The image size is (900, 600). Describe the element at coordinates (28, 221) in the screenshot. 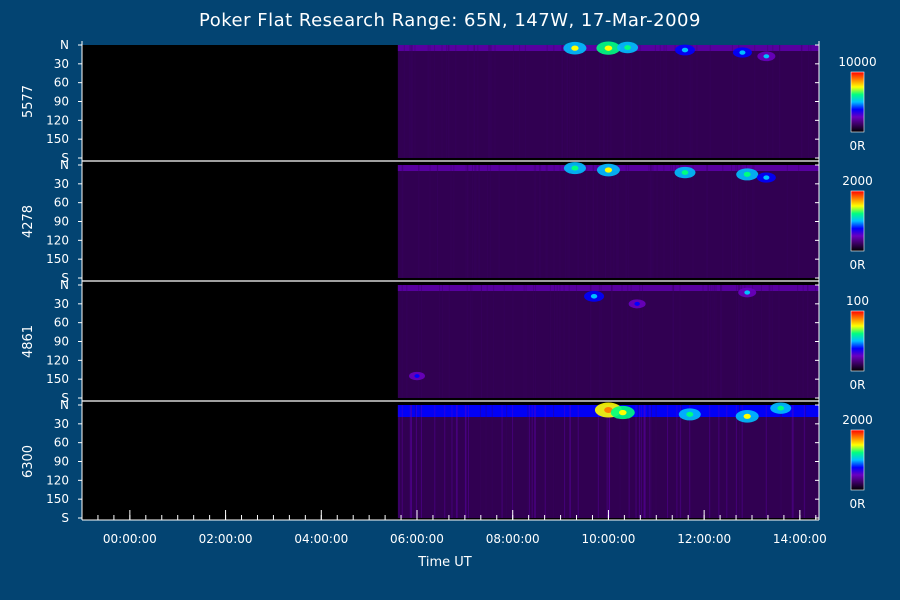

I see `wavelength-label: 4278` at that location.